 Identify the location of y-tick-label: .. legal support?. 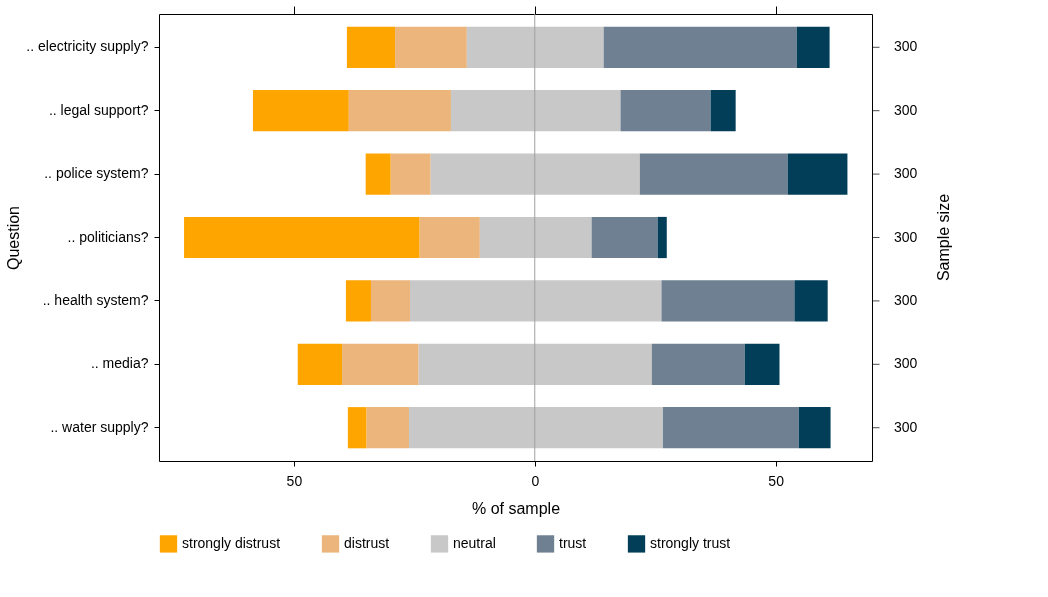
(98, 109).